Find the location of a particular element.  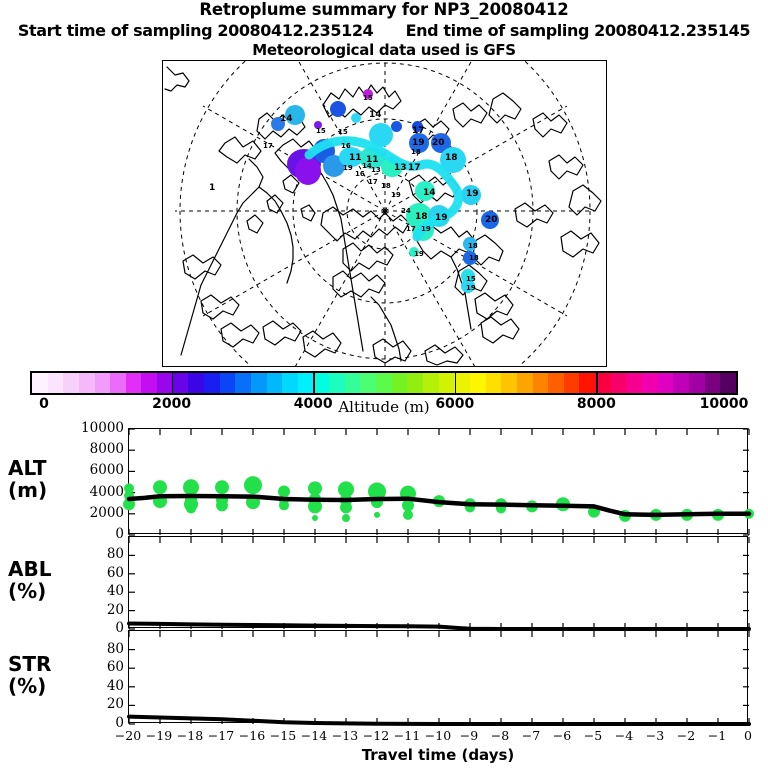

map-day-label: 13 is located at coordinates (376, 170).